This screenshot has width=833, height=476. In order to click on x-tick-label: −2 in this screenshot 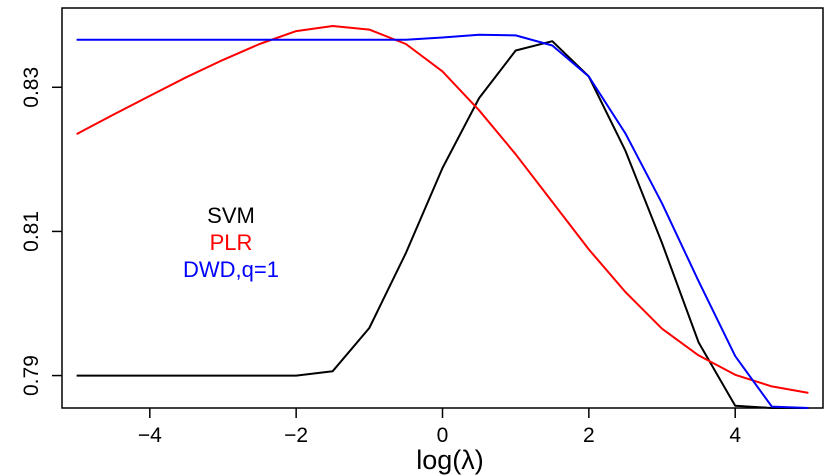, I will do `click(296, 435)`.